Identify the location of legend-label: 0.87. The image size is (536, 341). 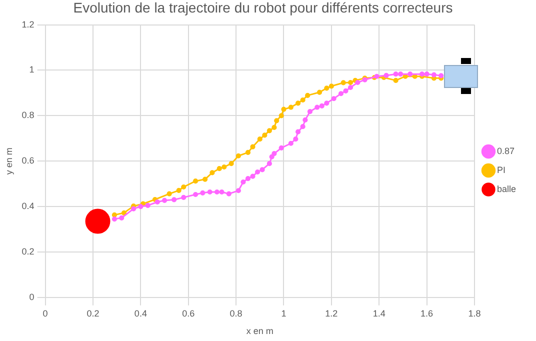
(505, 151).